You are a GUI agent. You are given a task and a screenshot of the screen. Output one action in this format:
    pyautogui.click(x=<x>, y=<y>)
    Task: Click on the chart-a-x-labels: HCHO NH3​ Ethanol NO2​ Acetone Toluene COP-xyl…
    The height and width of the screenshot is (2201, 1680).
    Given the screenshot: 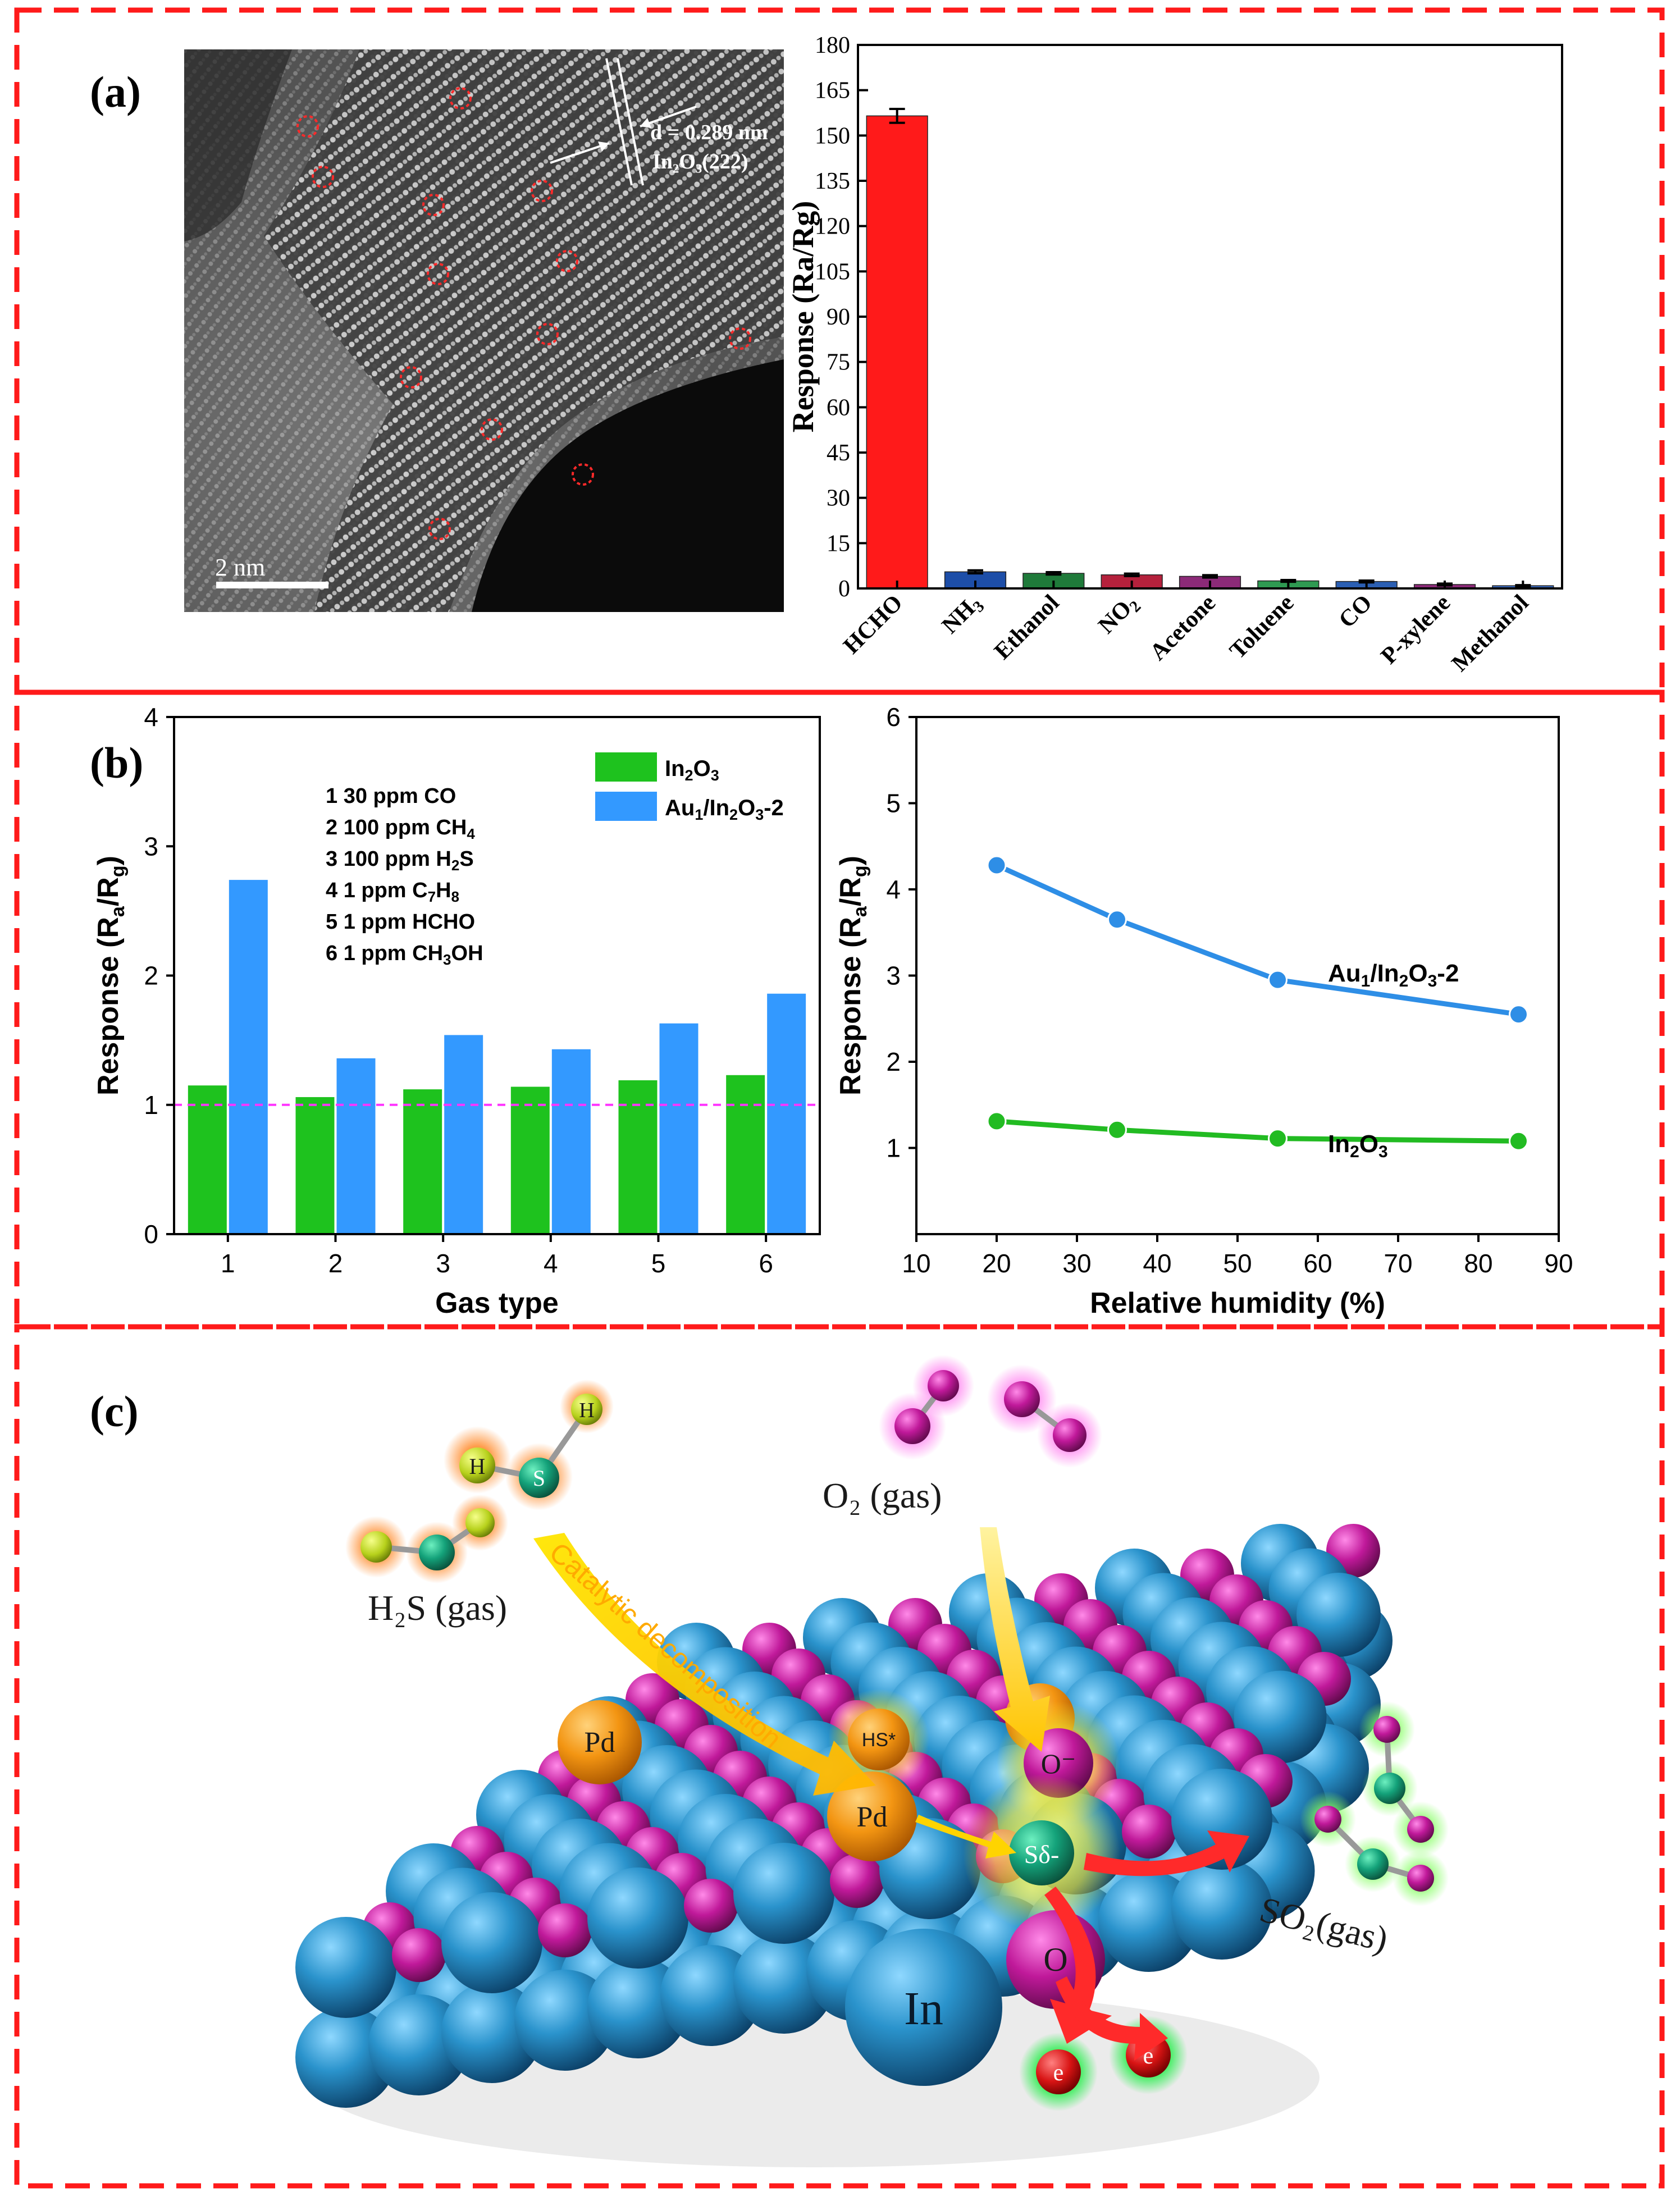 What is the action you would take?
    pyautogui.click(x=1185, y=629)
    